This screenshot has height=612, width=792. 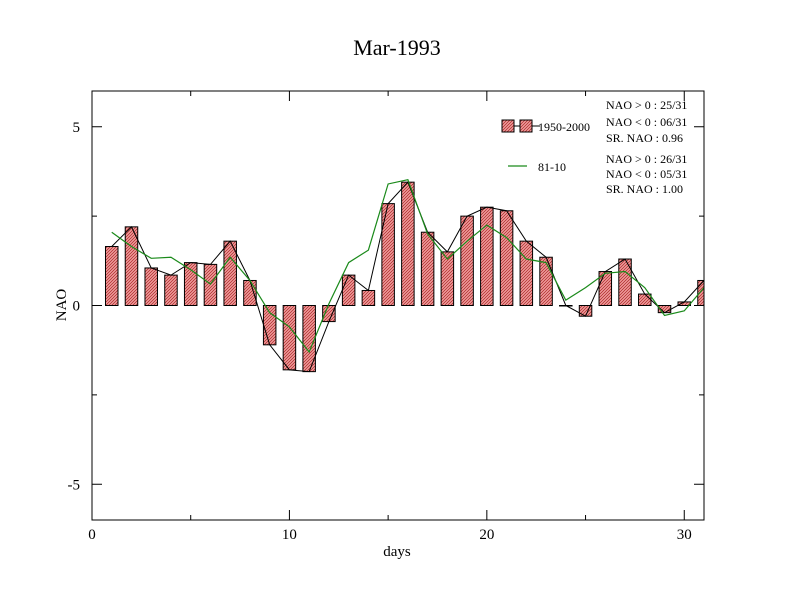 I want to click on y-tick-label: 0, so click(x=77, y=307).